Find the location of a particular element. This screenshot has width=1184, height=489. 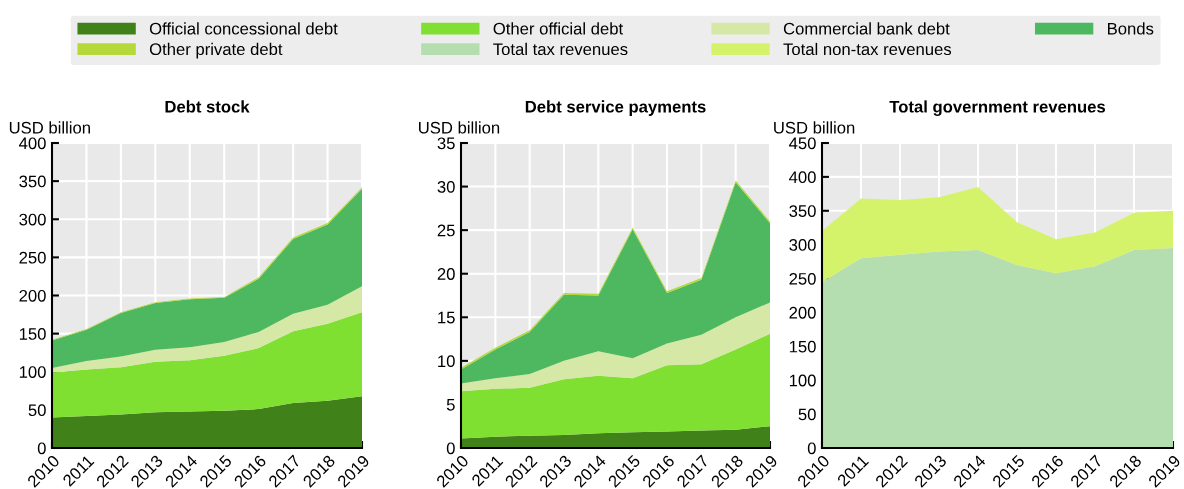

y-tick-label: 5 is located at coordinates (450, 405).